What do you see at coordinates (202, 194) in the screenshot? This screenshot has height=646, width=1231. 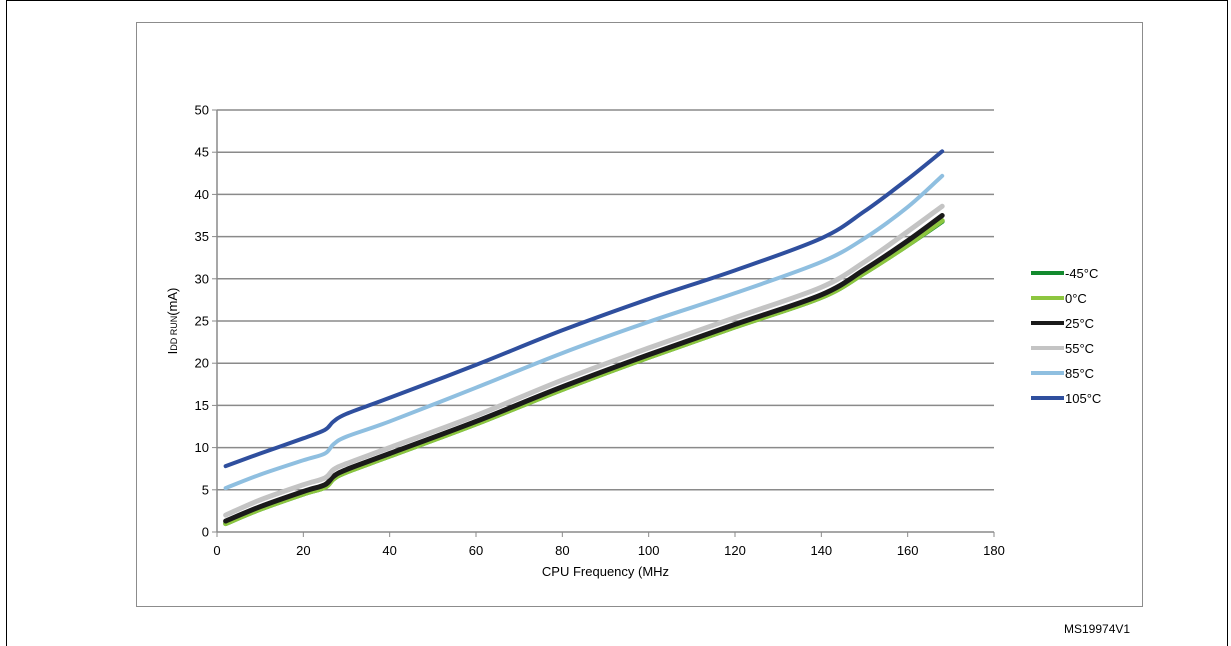 I see `y-tick-label-40: 40` at bounding box center [202, 194].